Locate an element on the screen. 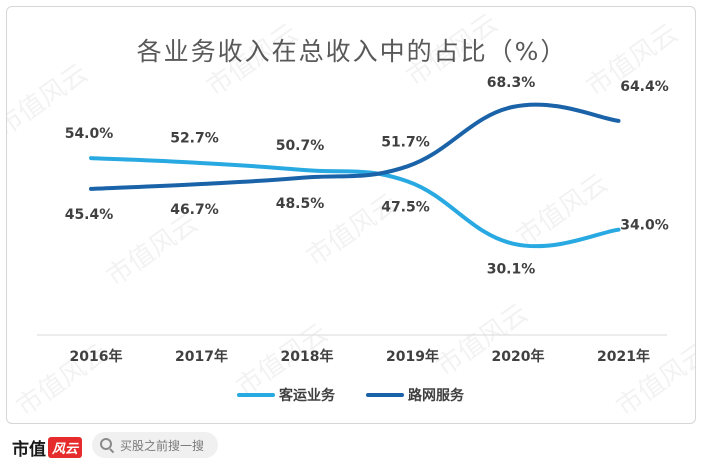 Image resolution: width=704 pixels, height=469 pixels. search-box: 买股之前搜一搜 is located at coordinates (155, 445).